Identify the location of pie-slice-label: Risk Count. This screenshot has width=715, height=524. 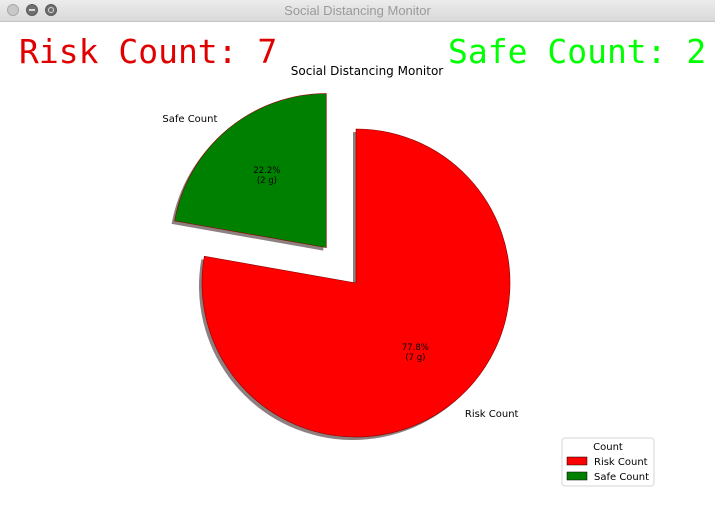
(492, 414).